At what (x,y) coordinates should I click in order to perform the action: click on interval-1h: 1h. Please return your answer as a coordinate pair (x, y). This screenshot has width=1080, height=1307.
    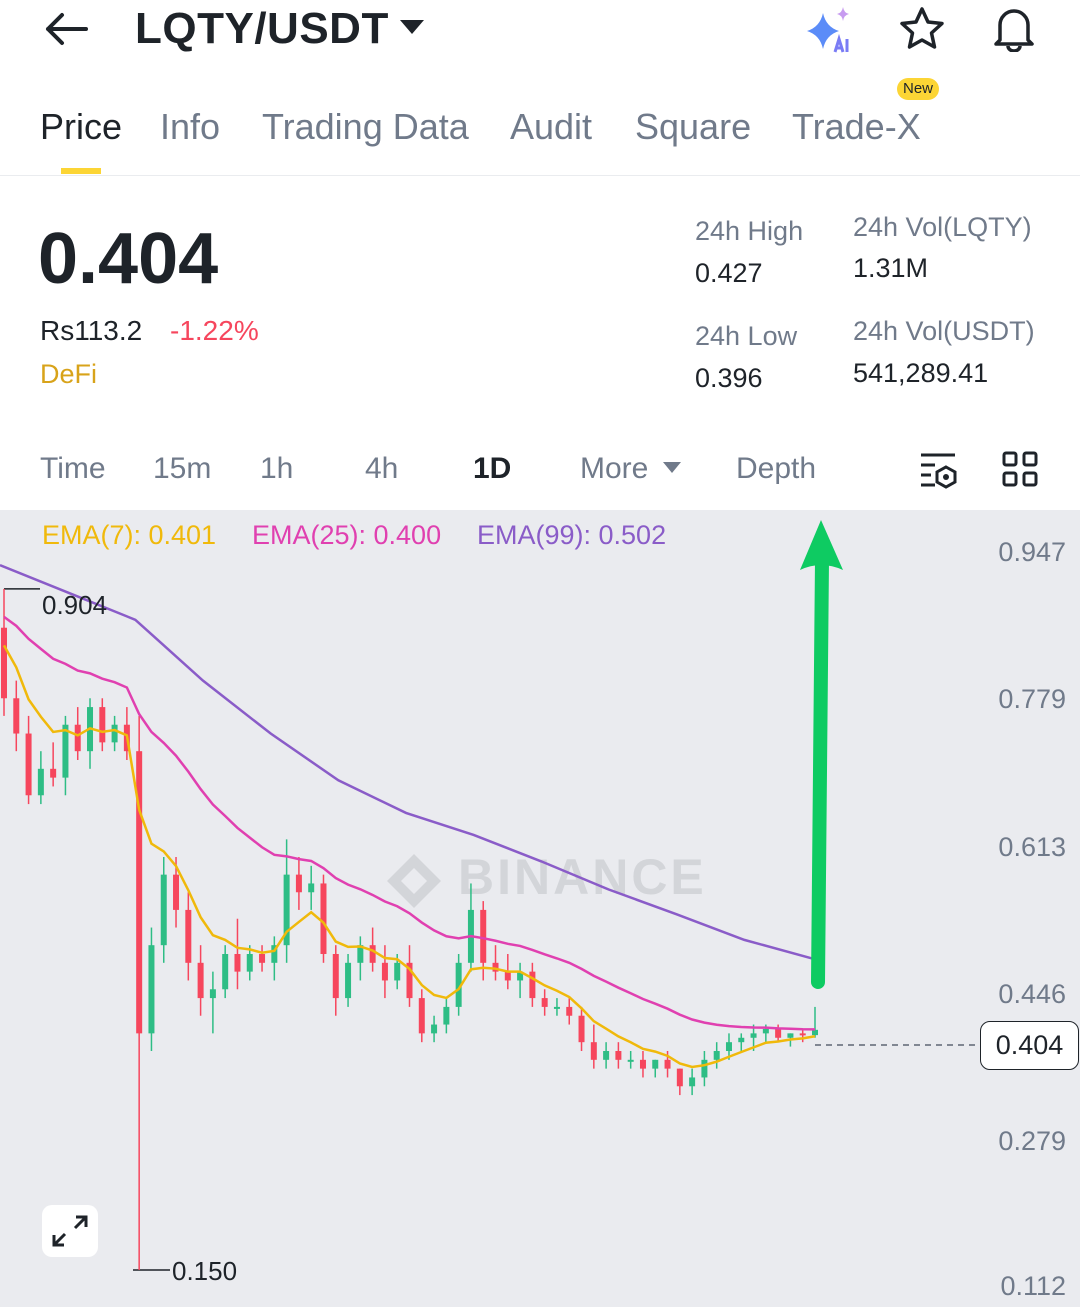
    Looking at the image, I should click on (277, 468).